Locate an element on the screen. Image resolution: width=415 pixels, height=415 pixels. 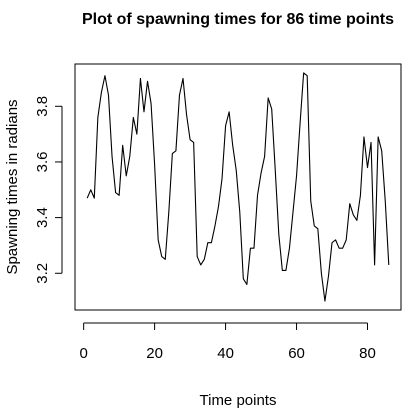
x-axis: 0 20 40 60 80 is located at coordinates (227, 342).